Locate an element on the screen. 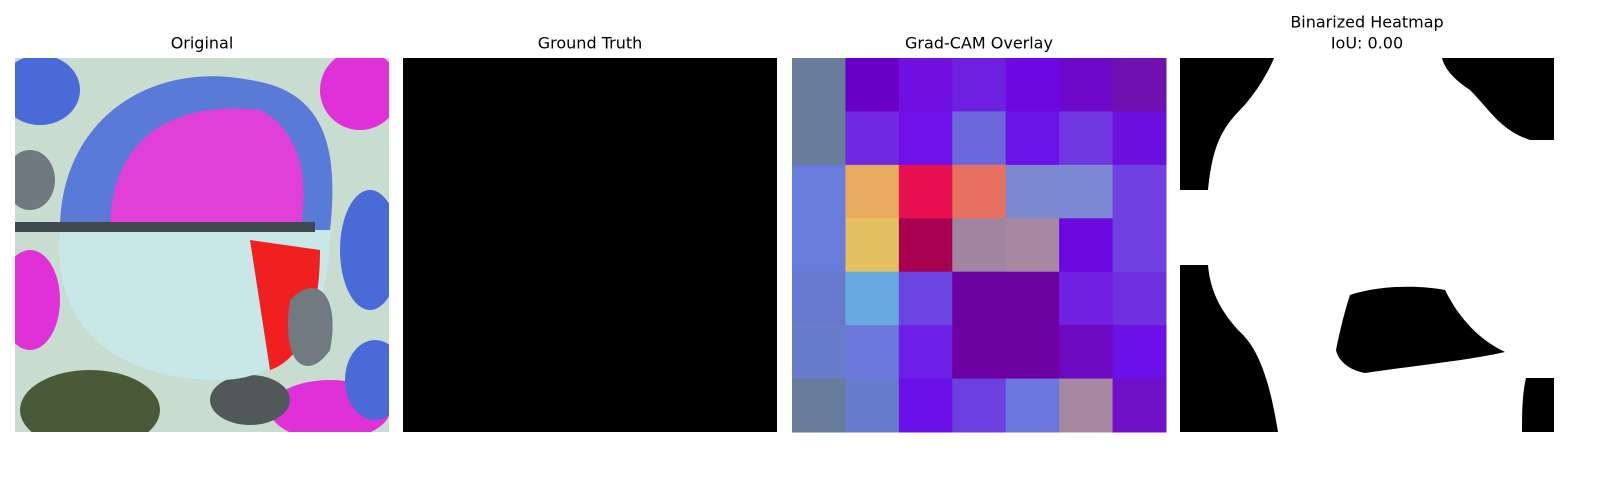 The width and height of the screenshot is (1600, 500). panel-title: Original is located at coordinates (202, 43).